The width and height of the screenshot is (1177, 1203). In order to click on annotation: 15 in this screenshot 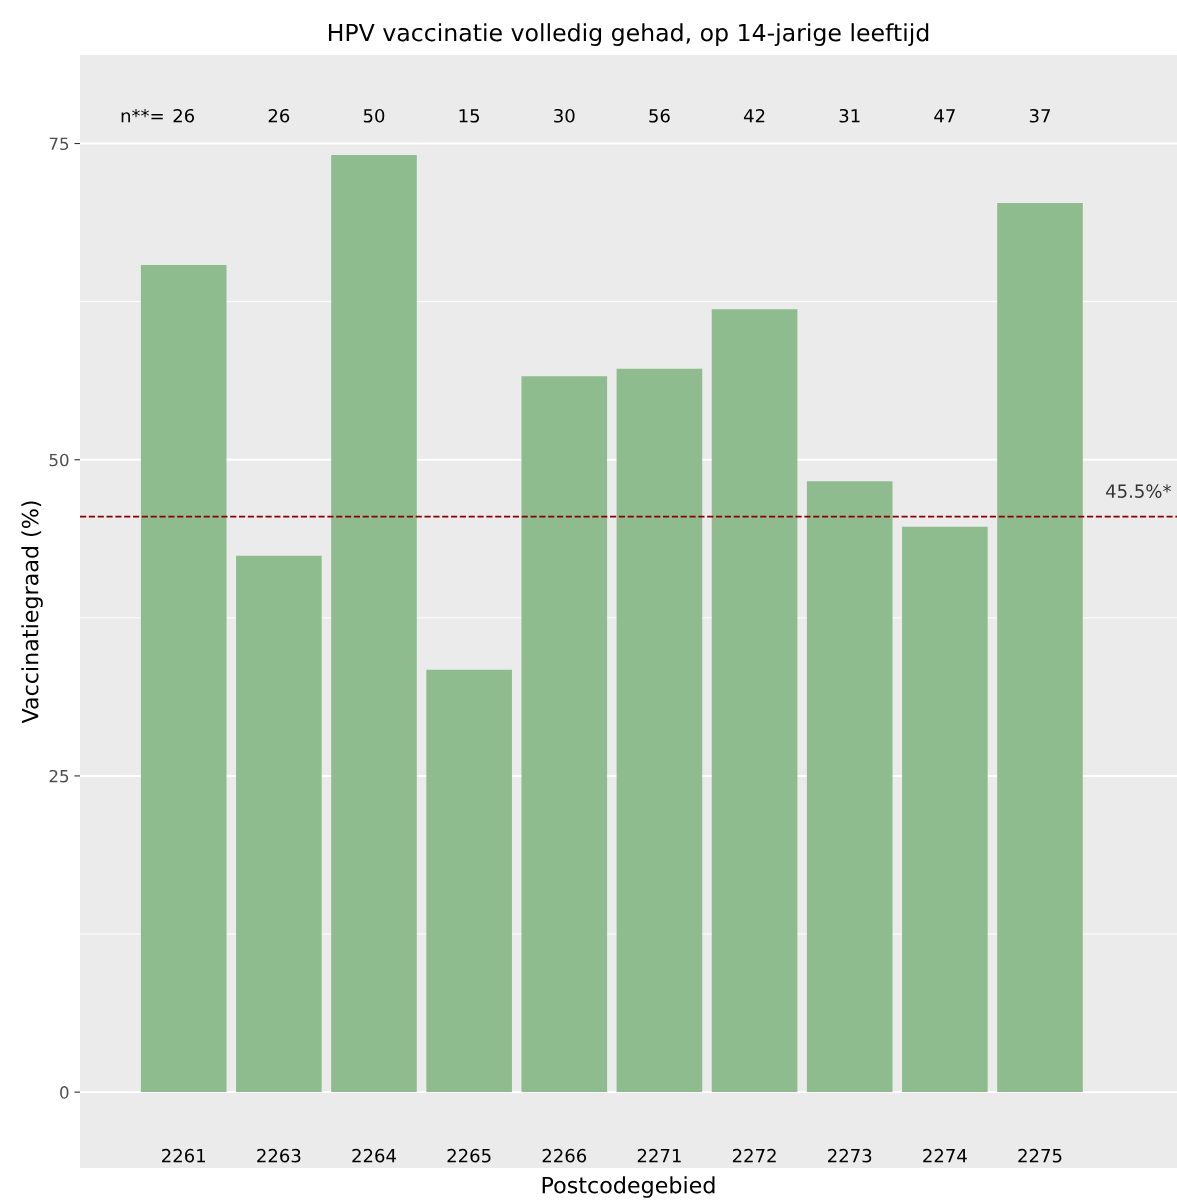, I will do `click(469, 116)`.